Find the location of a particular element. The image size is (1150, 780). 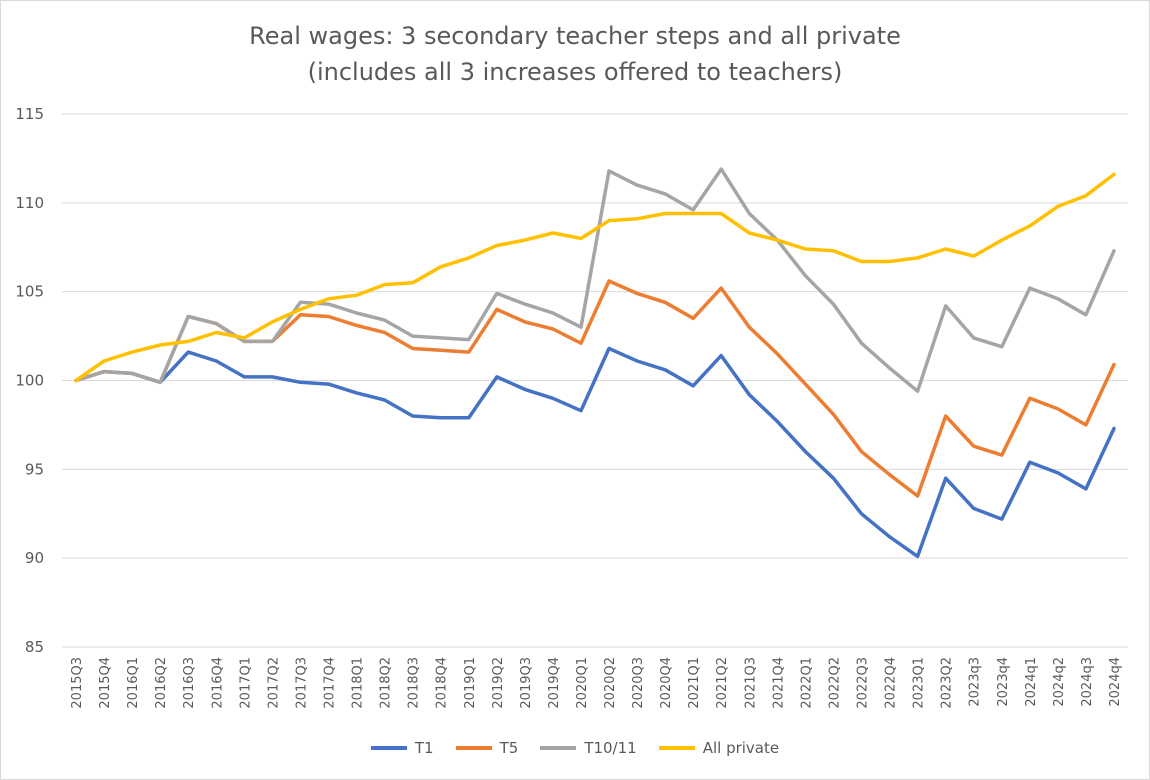

legend-label: T1 is located at coordinates (424, 748).